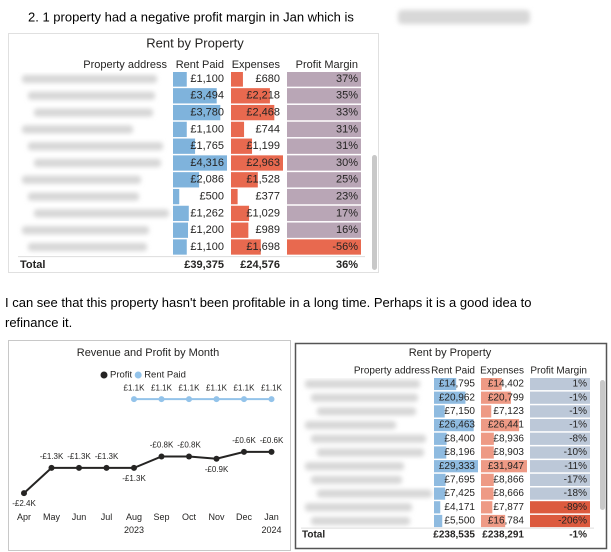 This screenshot has height=552, width=611. What do you see at coordinates (189, 445) in the screenshot?
I see `data-label: -£0.8K` at bounding box center [189, 445].